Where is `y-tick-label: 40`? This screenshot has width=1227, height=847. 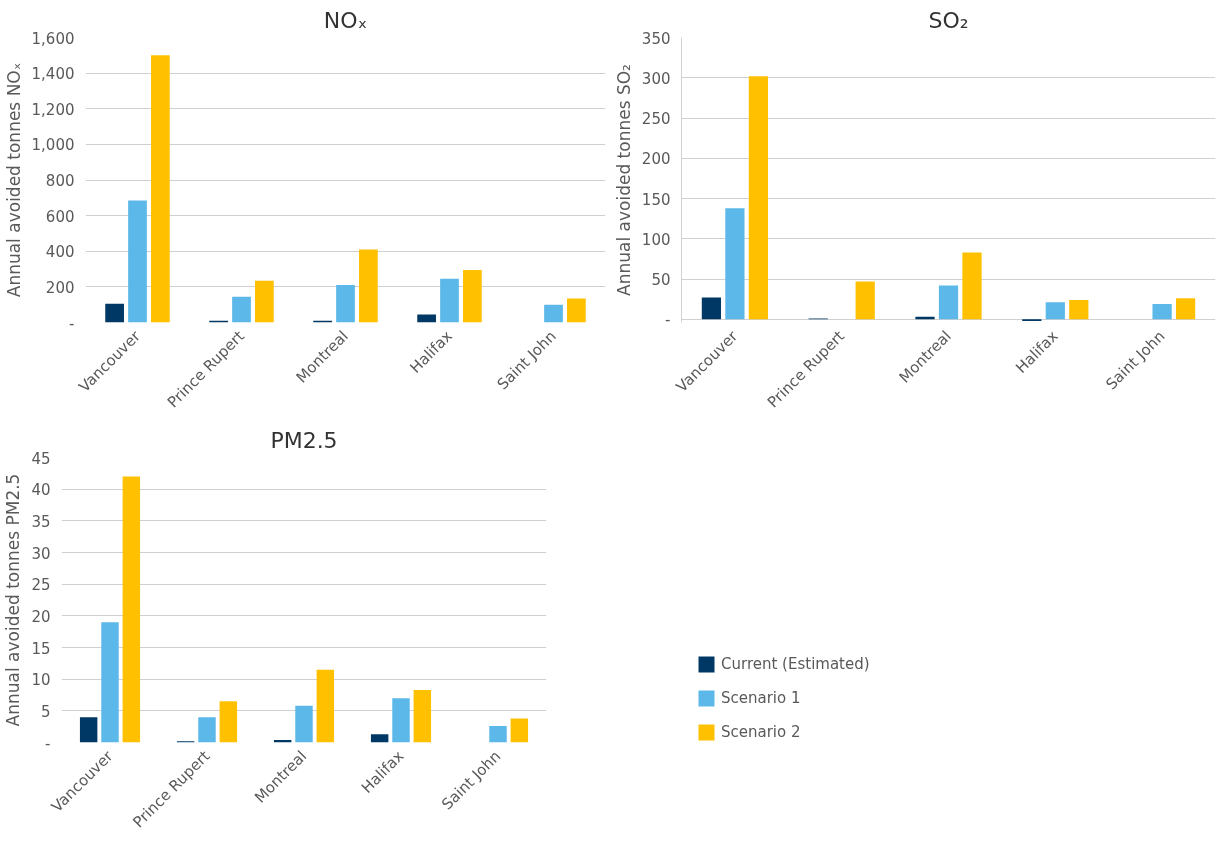 y-tick-label: 40 is located at coordinates (41, 490).